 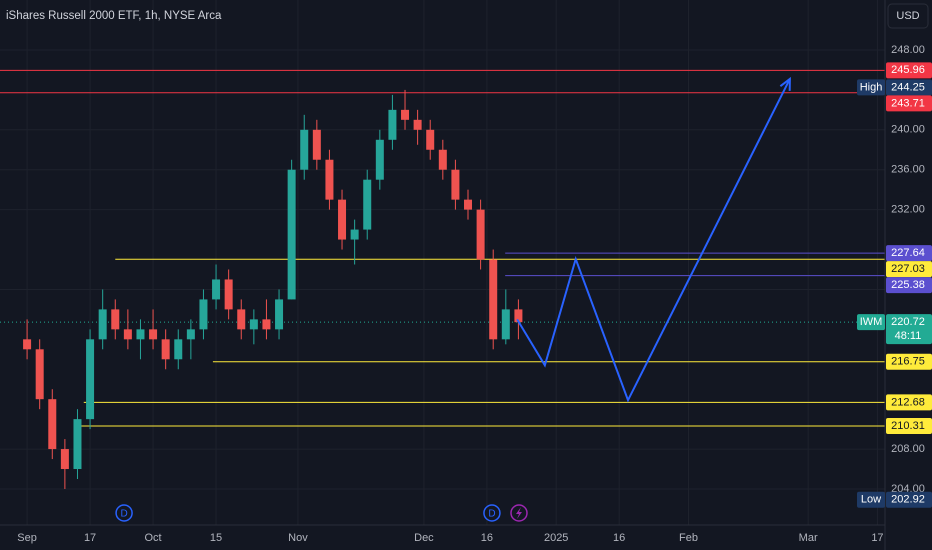 I want to click on x-tick-label: 15, so click(x=216, y=538).